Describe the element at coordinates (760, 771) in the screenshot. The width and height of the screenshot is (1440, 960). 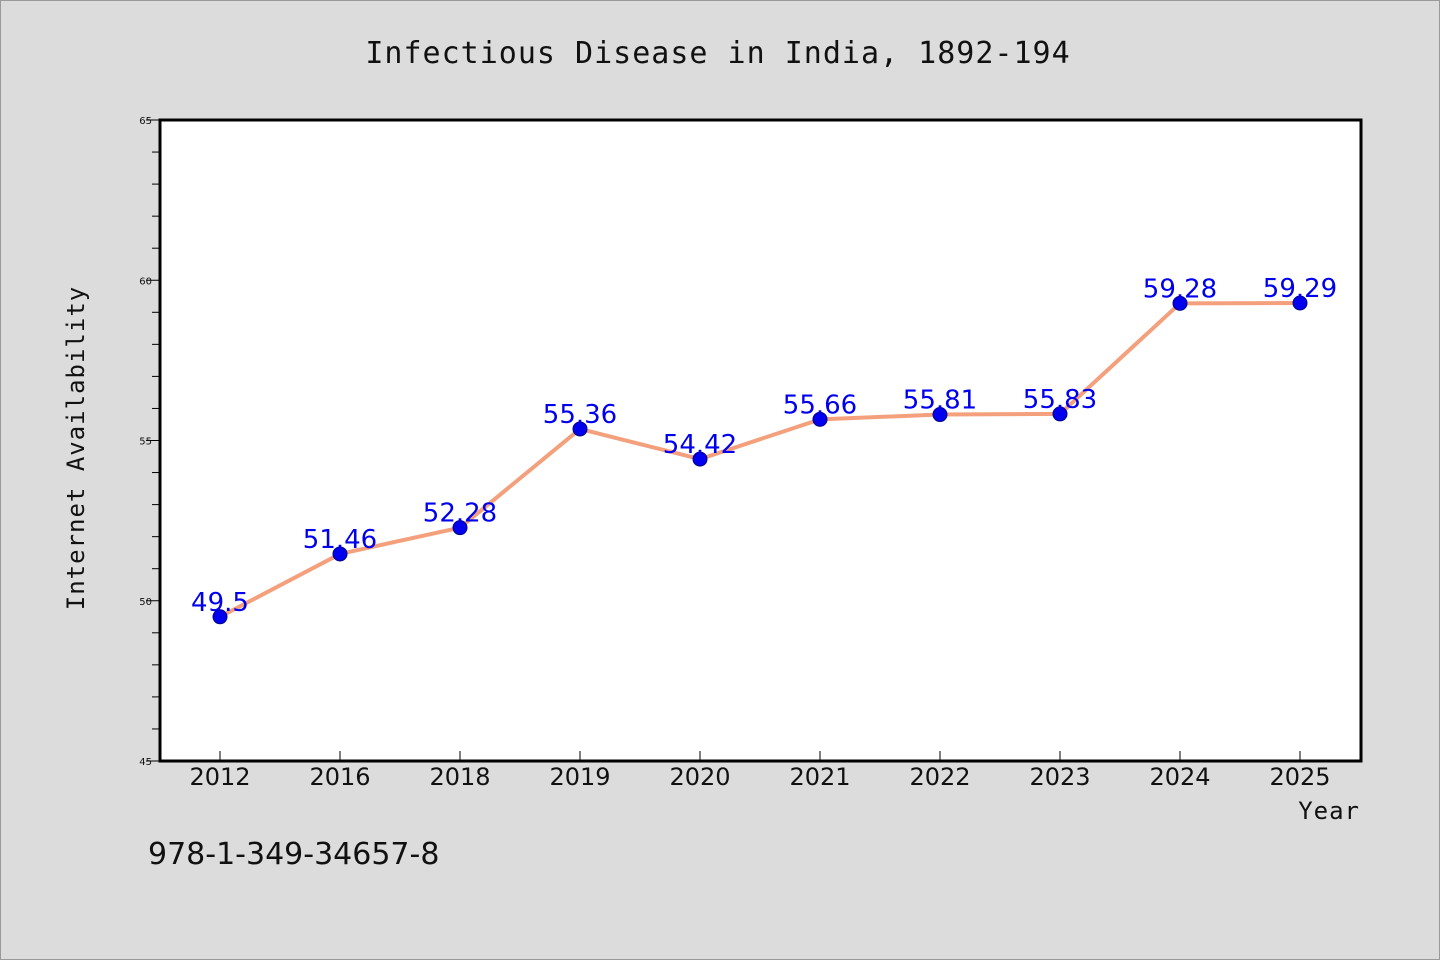
I see `x-axis: 2012 2016 2018 2019 2020 2021 2022 2023 2024 2025` at that location.